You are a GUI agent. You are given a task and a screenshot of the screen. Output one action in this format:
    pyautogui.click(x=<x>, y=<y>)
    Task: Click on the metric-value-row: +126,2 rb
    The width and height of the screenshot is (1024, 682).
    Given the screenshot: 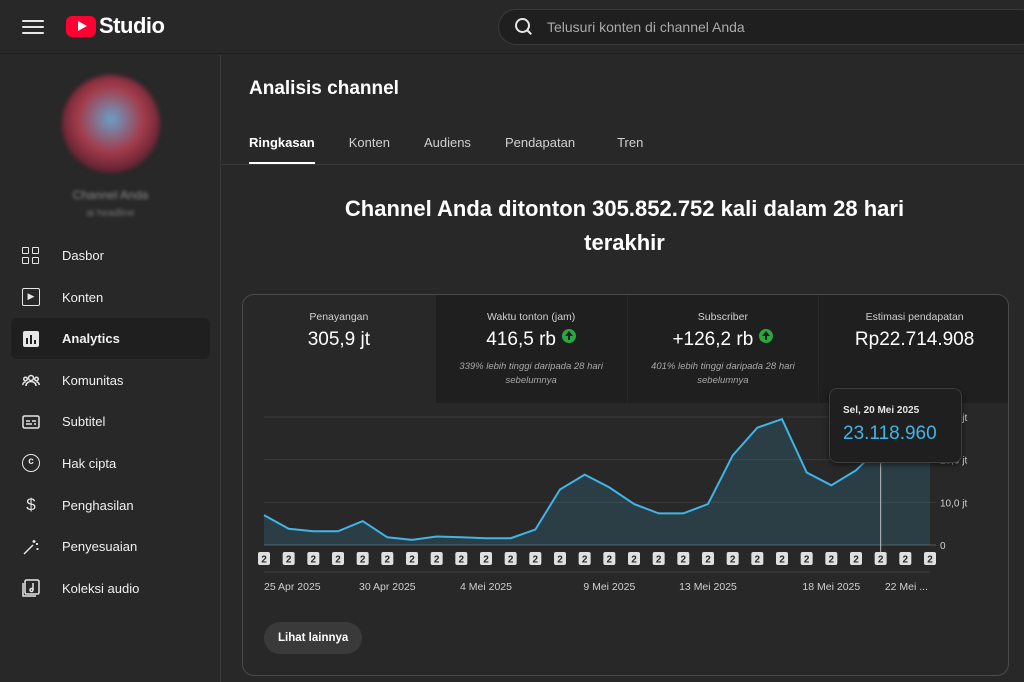 What is the action you would take?
    pyautogui.click(x=723, y=340)
    